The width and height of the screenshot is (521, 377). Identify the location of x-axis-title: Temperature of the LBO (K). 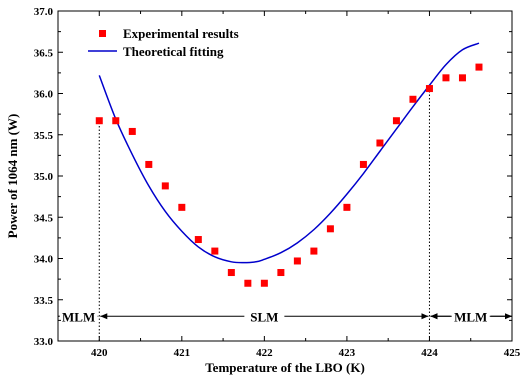
(285, 367).